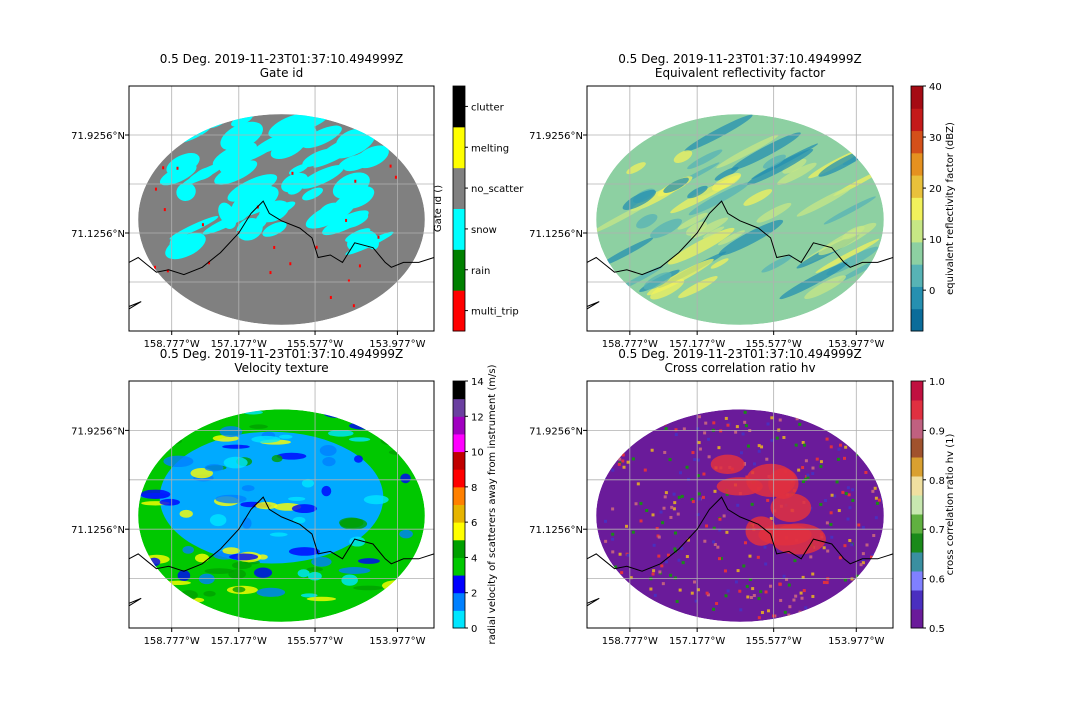  I want to click on colorbar-tick-label: no_scatter, so click(497, 189).